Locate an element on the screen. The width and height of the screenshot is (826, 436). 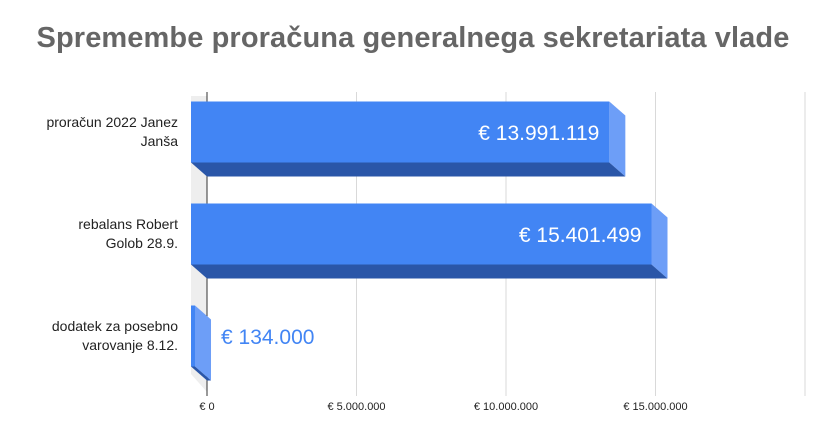
x-axis-tick-labels: € 0 € 5.000.000 € 10.000.000 € 15.000.000 is located at coordinates (443, 407).